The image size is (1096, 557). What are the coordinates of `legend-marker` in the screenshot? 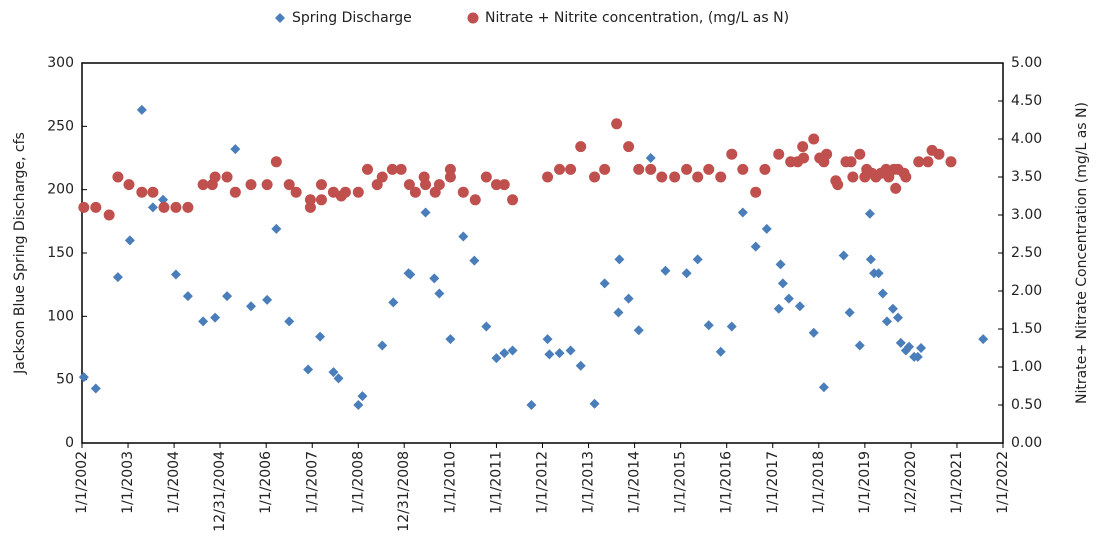 It's located at (280, 18).